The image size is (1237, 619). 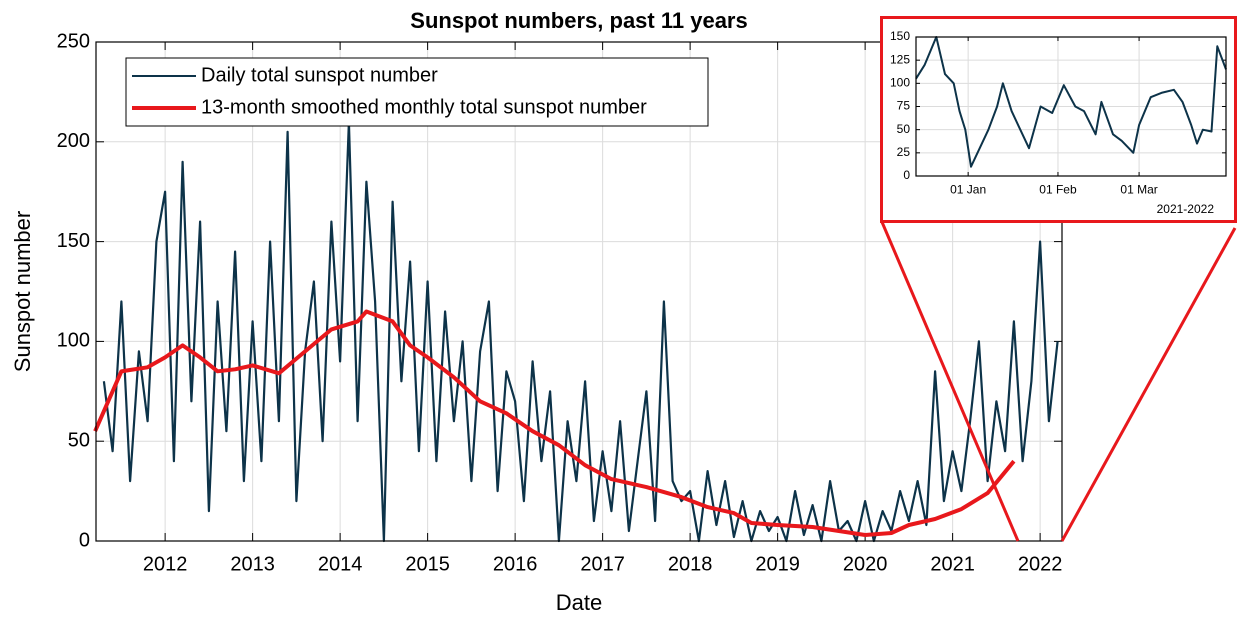 What do you see at coordinates (968, 190) in the screenshot?
I see `x-tick-label: 01 Jan` at bounding box center [968, 190].